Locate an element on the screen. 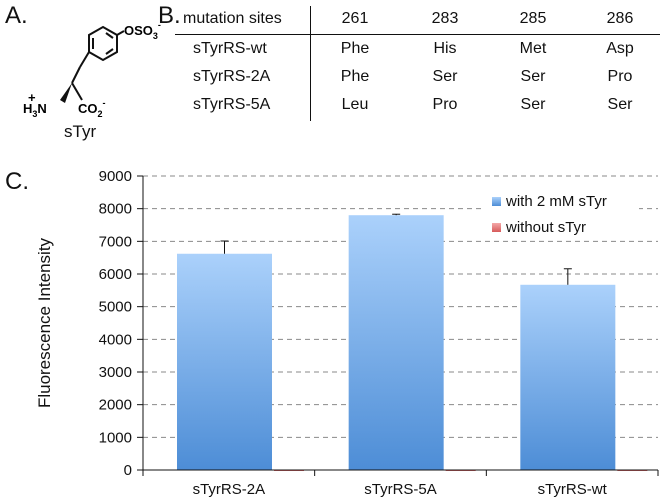 Image resolution: width=666 pixels, height=501 pixels. table-row-name: sTyrRS-5A is located at coordinates (232, 104).